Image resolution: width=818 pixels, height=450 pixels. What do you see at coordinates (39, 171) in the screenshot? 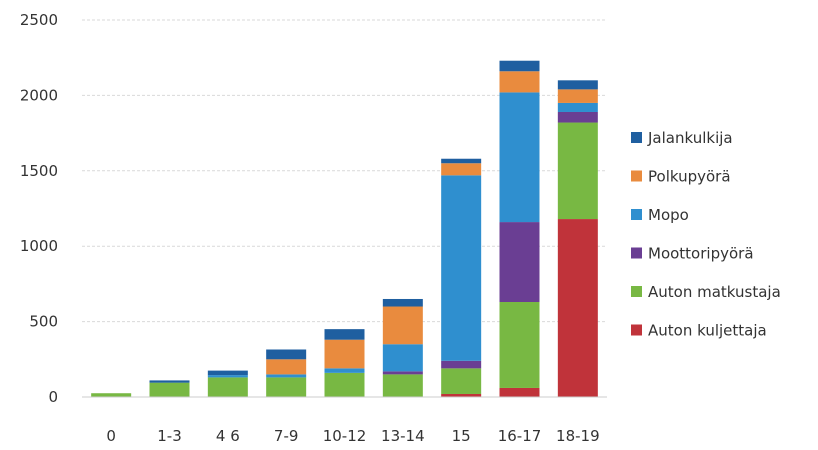
I see `y-tick-label: 1500` at bounding box center [39, 171].